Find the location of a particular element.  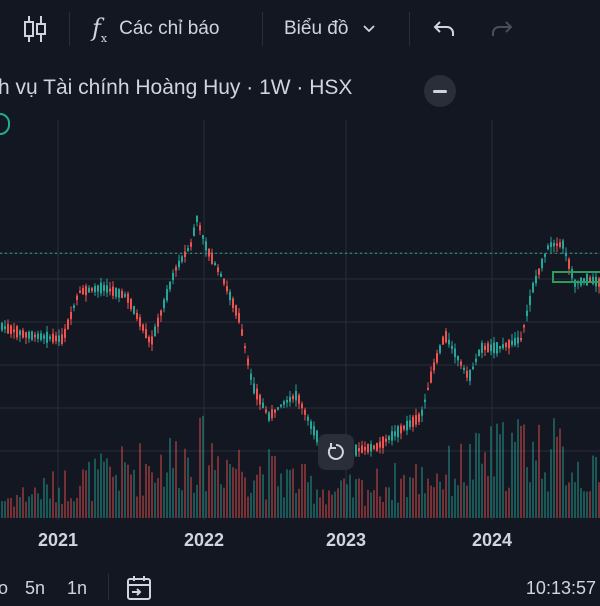

calendar-goto-icon is located at coordinates (140, 590).